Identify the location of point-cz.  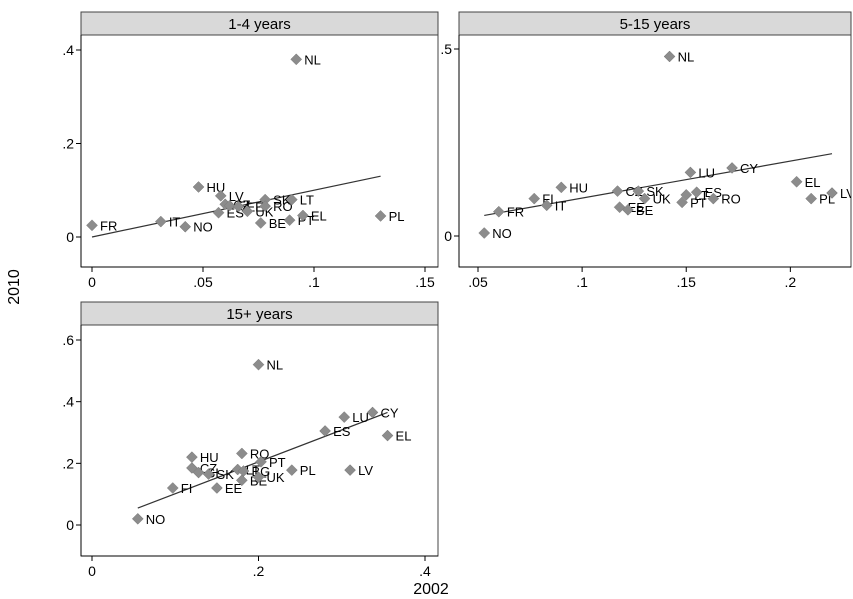
(617, 191).